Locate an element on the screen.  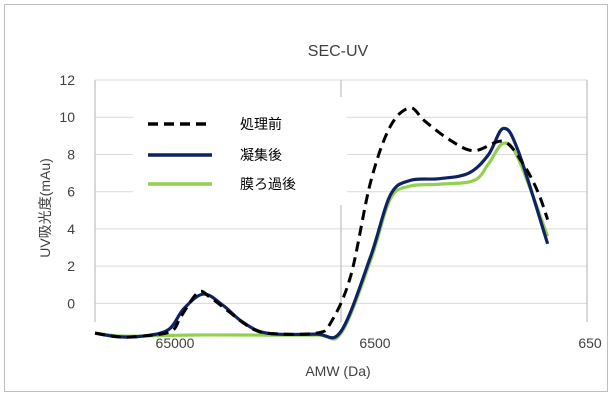
x-tick-label: 650 is located at coordinates (590, 343).